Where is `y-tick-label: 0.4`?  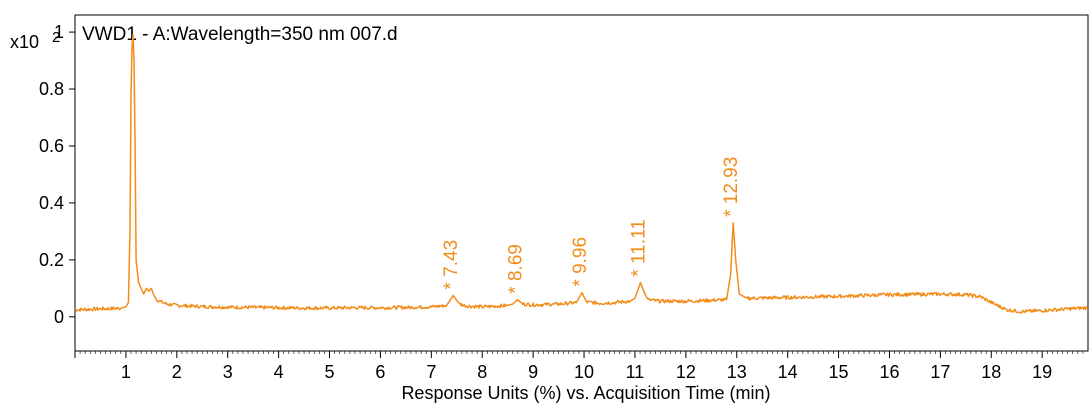
y-tick-label: 0.4 is located at coordinates (51, 203).